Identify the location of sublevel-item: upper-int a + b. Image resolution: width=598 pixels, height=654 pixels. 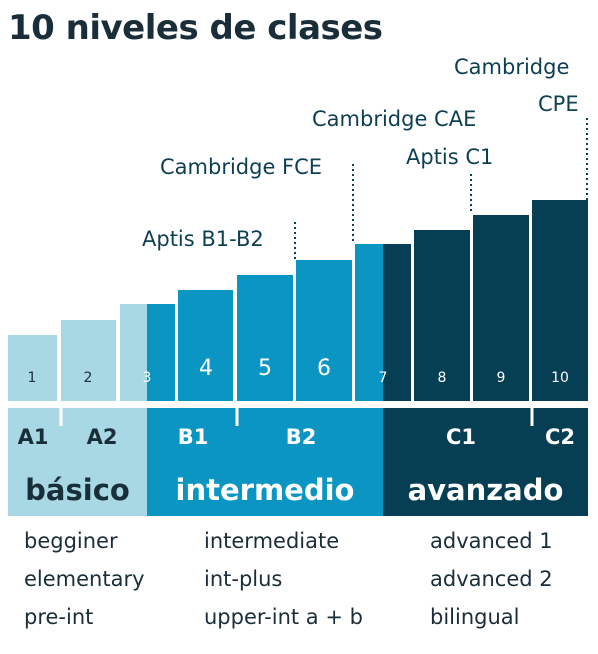
(283, 617).